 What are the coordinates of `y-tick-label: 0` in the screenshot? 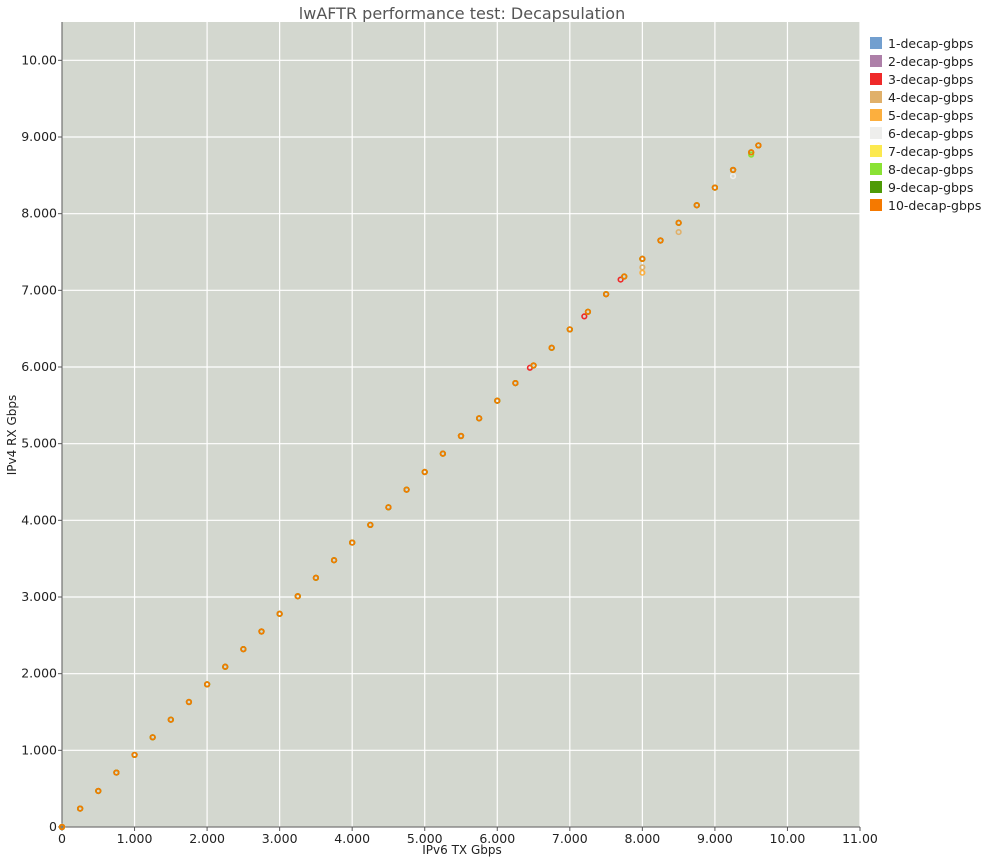 It's located at (53, 826).